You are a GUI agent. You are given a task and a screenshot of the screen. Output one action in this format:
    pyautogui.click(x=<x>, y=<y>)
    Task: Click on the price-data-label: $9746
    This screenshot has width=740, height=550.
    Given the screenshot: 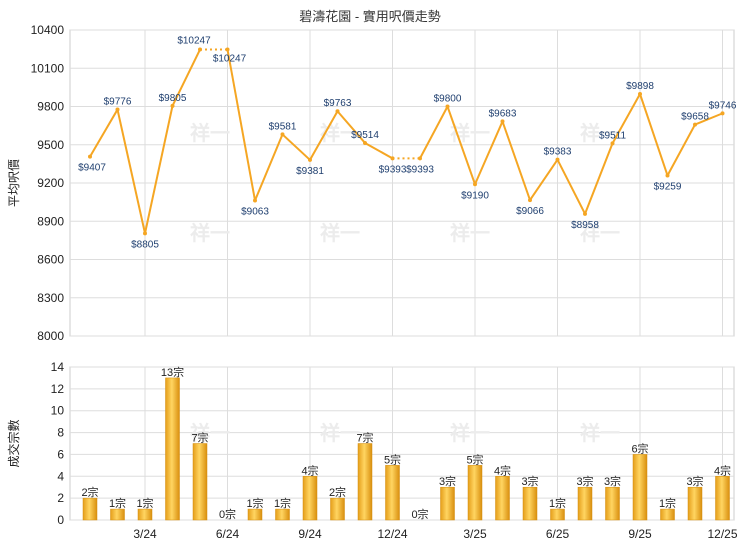 What is the action you would take?
    pyautogui.click(x=723, y=105)
    